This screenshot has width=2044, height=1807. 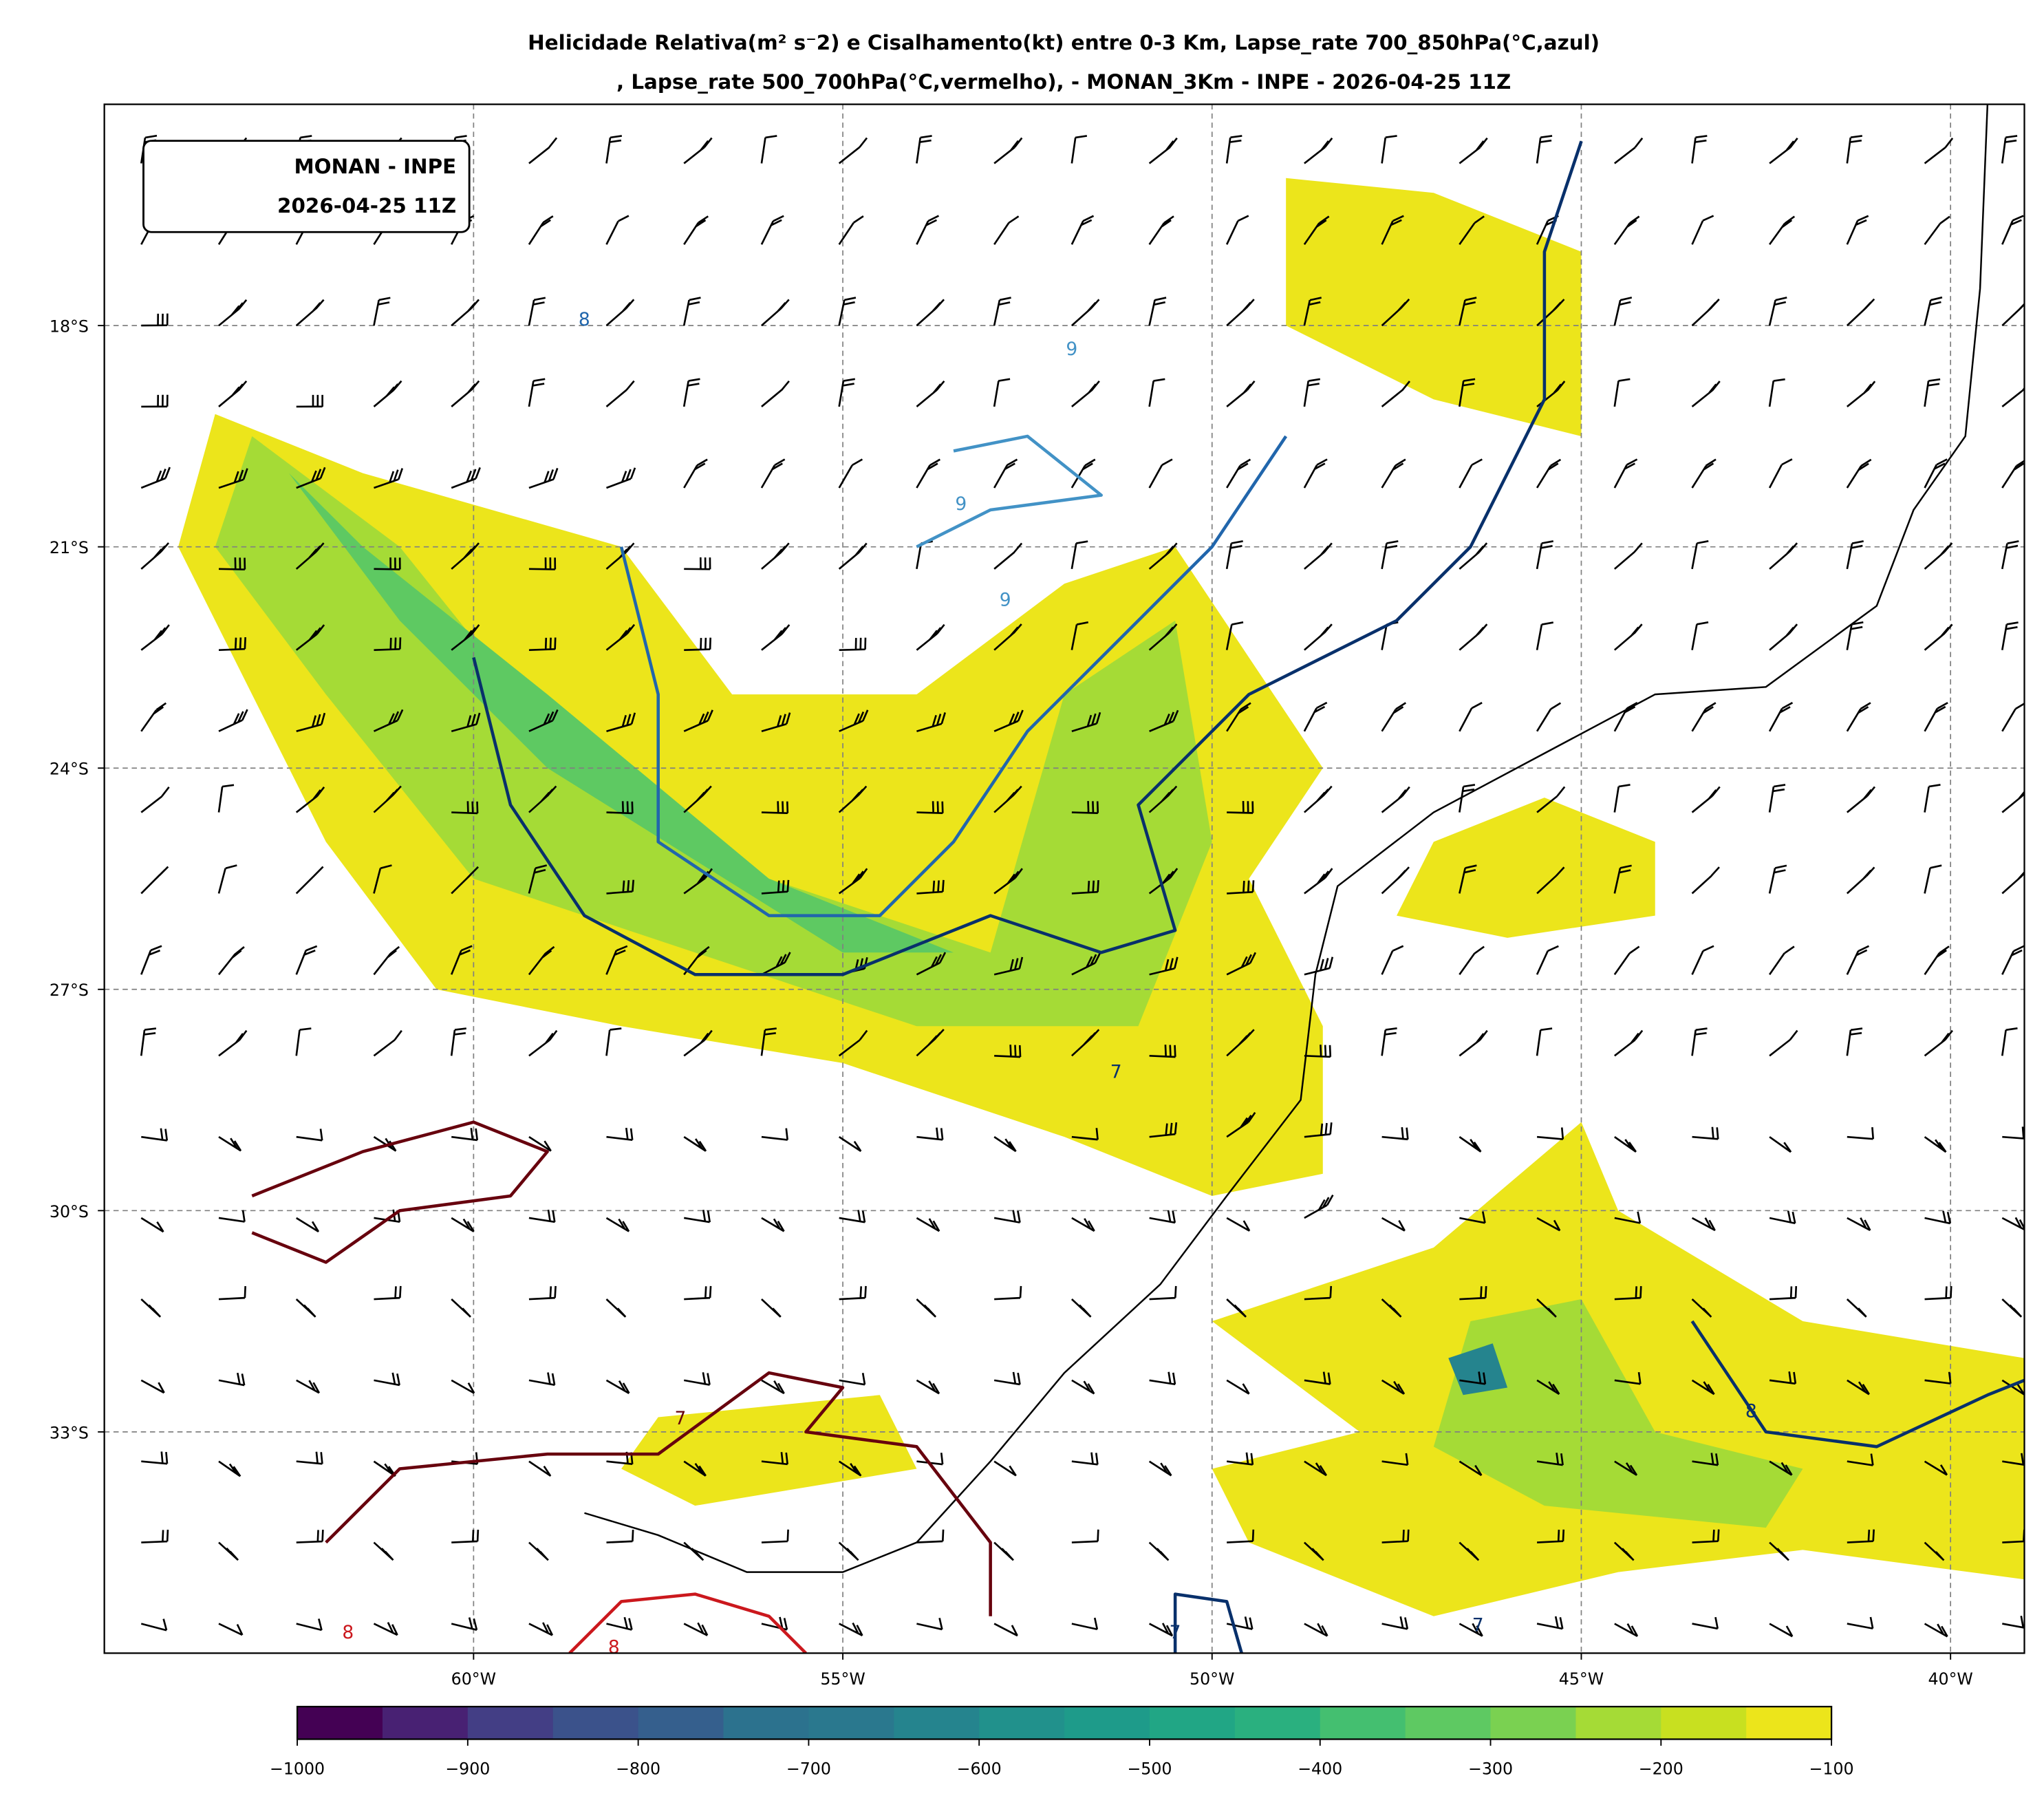 I want to click on contour-label: 9, so click(x=1071, y=349).